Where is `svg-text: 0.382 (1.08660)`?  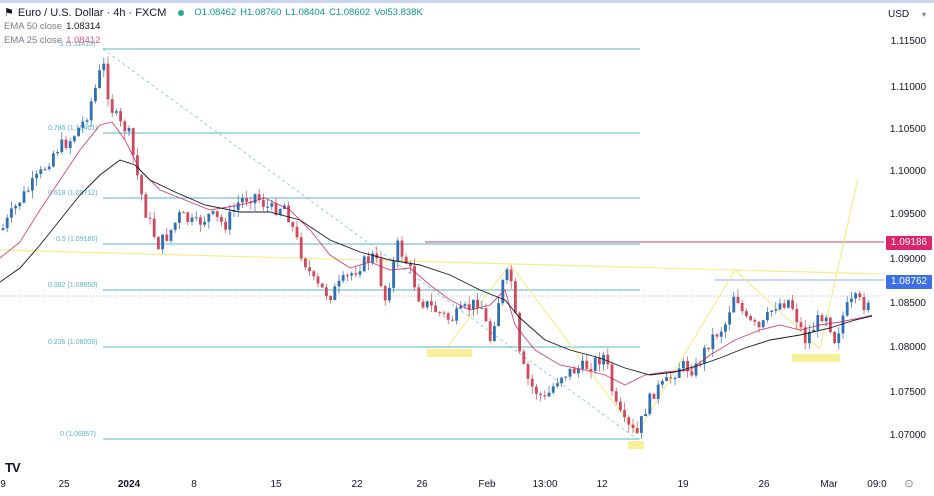
svg-text: 0.382 (1.08660) is located at coordinates (72, 285).